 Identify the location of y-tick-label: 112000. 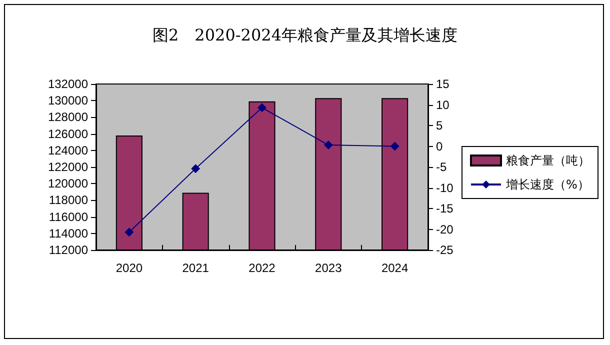
(68, 250).